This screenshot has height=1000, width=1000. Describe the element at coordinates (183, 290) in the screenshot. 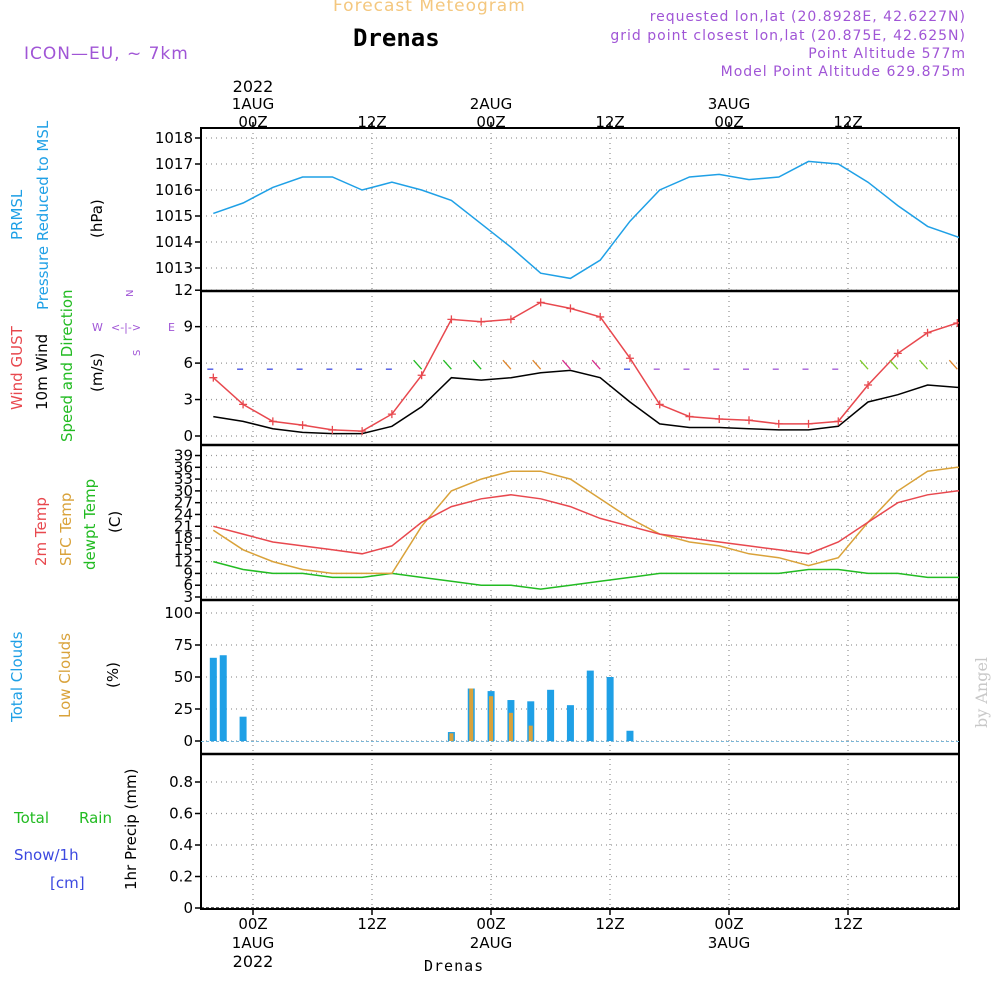

I see `wind-tick-label: 12` at that location.